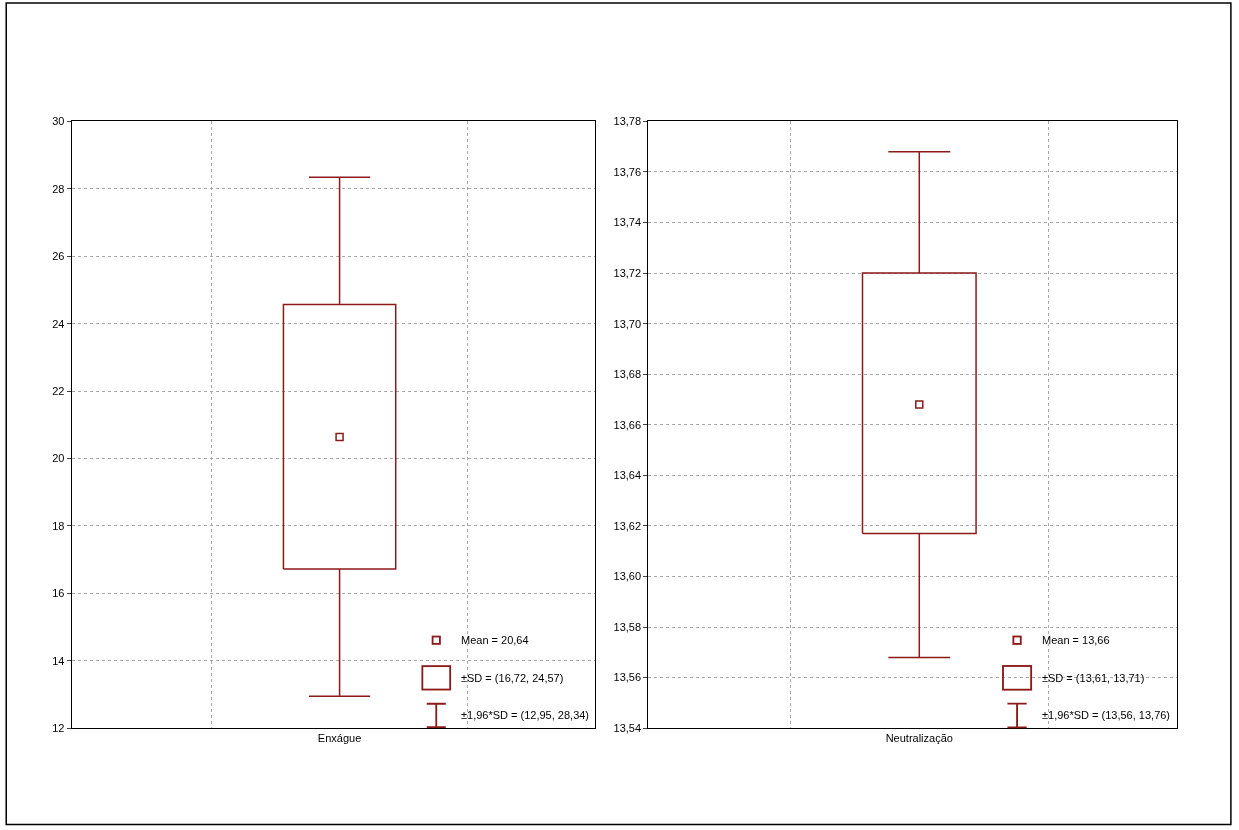 This screenshot has height=830, width=1239. I want to click on y-tick-label: 13,64, so click(627, 475).